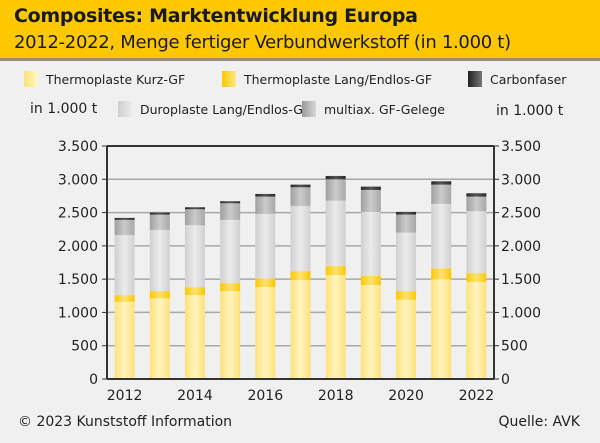 Image resolution: width=600 pixels, height=443 pixels. What do you see at coordinates (225, 109) in the screenshot?
I see `legend-label-duro: Duroplaste Lang/Endlos-GF` at bounding box center [225, 109].